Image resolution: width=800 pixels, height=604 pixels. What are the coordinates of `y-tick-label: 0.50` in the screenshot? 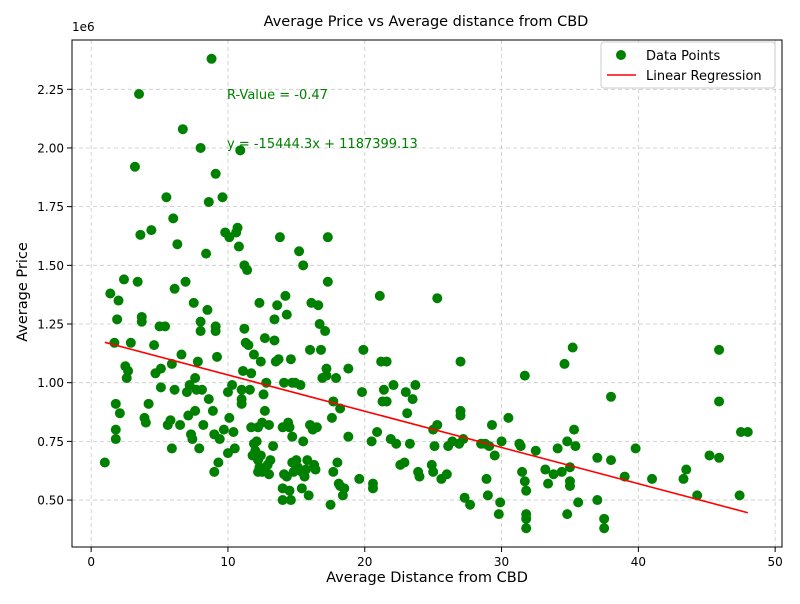 It's located at (50, 501).